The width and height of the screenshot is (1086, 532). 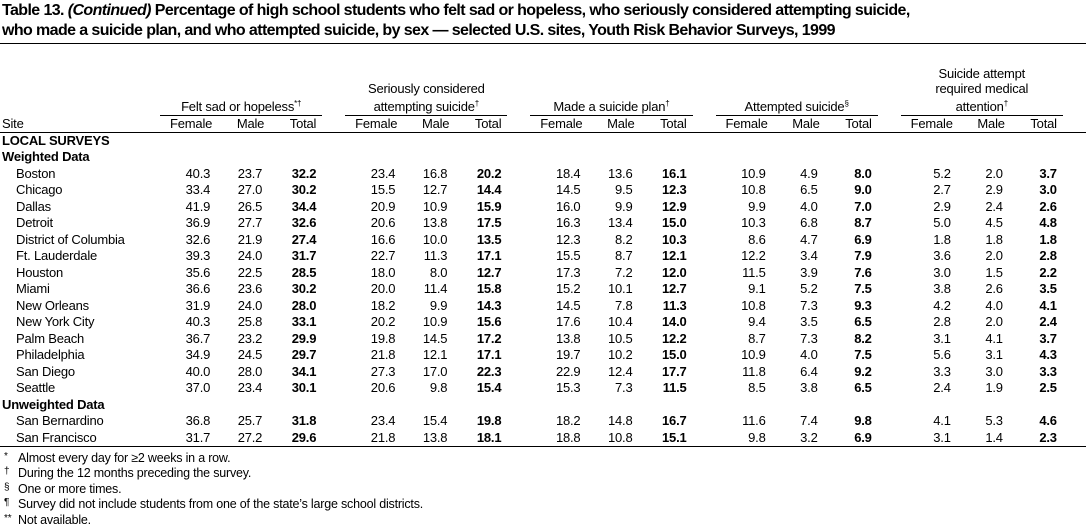 What do you see at coordinates (304, 321) in the screenshot?
I see `total-value: 33.1` at bounding box center [304, 321].